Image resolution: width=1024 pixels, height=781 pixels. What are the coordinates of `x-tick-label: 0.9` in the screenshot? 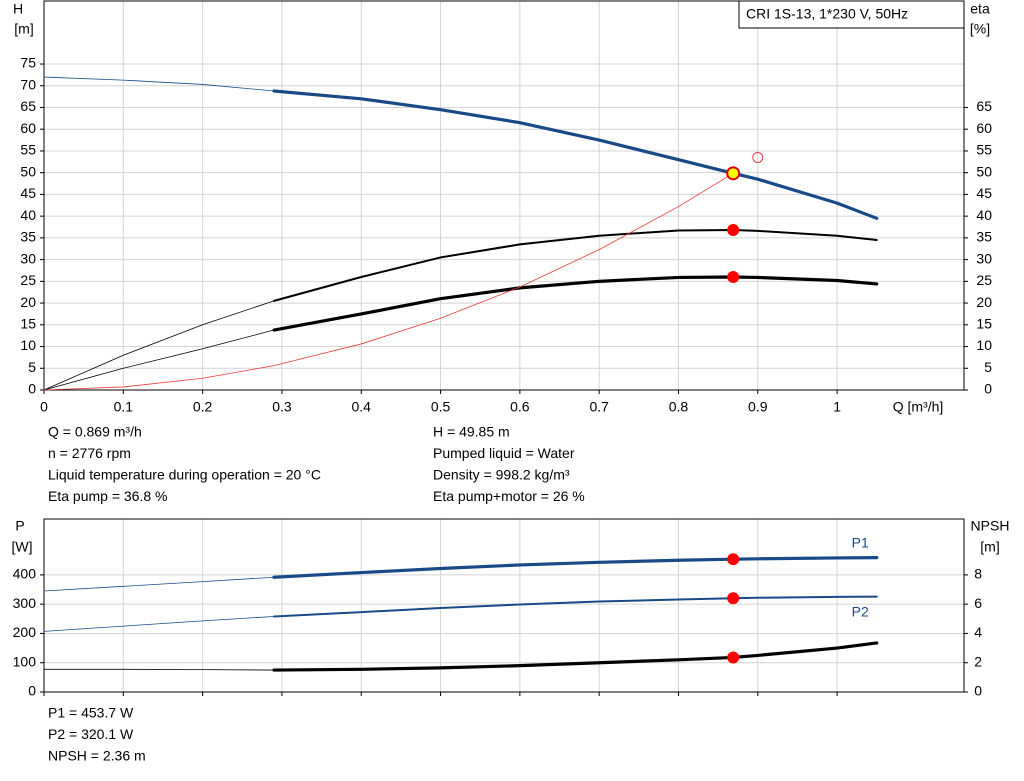 It's located at (758, 407).